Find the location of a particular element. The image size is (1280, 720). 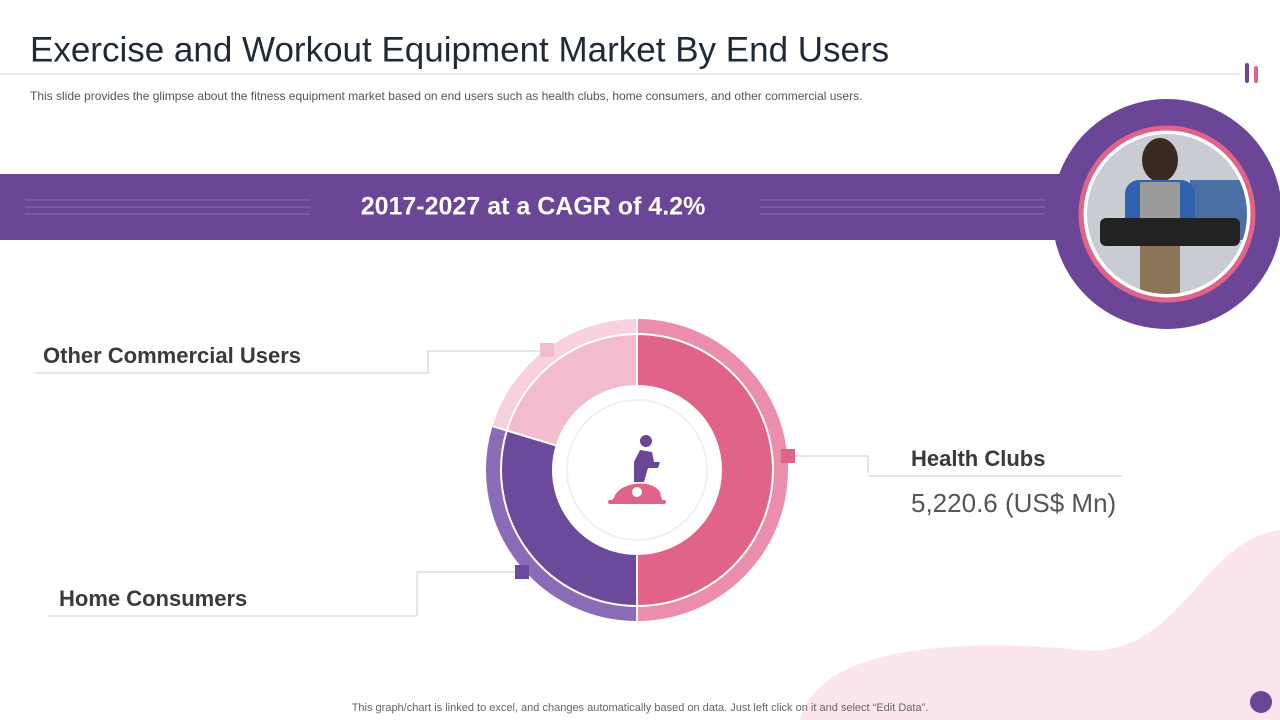

banner-text: 2017-2027 at a CAGR of 4.2% is located at coordinates (533, 207).